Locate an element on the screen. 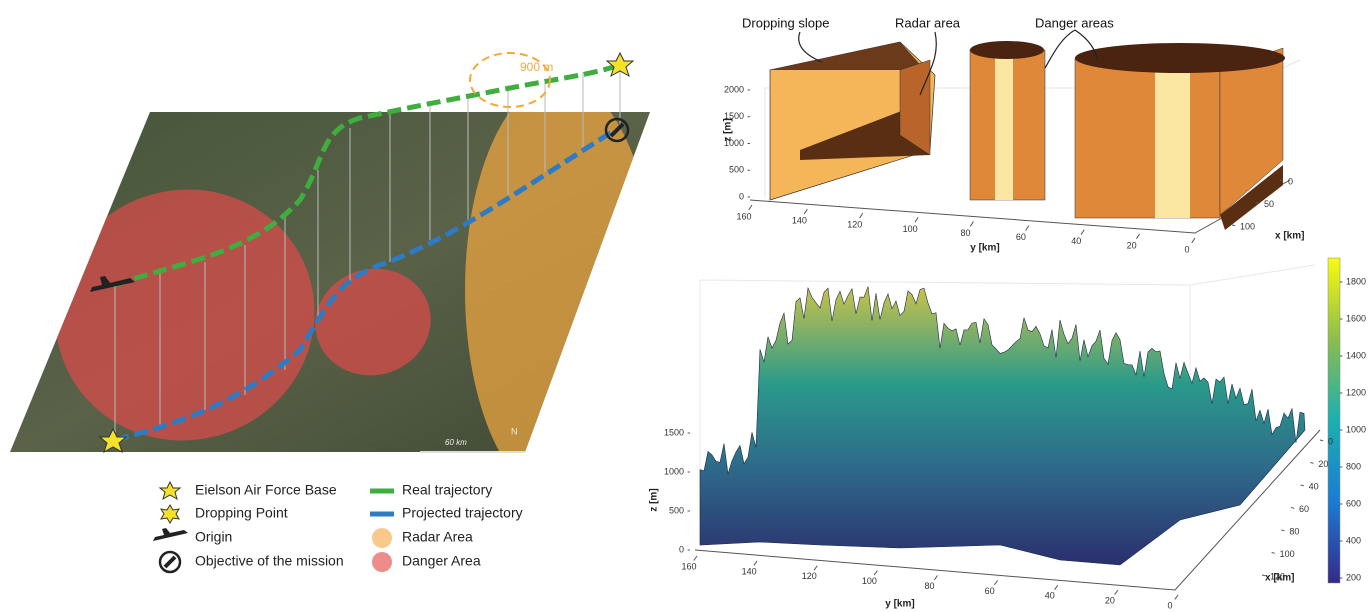 The image size is (1371, 612). tick-label: 800 is located at coordinates (1353, 466).